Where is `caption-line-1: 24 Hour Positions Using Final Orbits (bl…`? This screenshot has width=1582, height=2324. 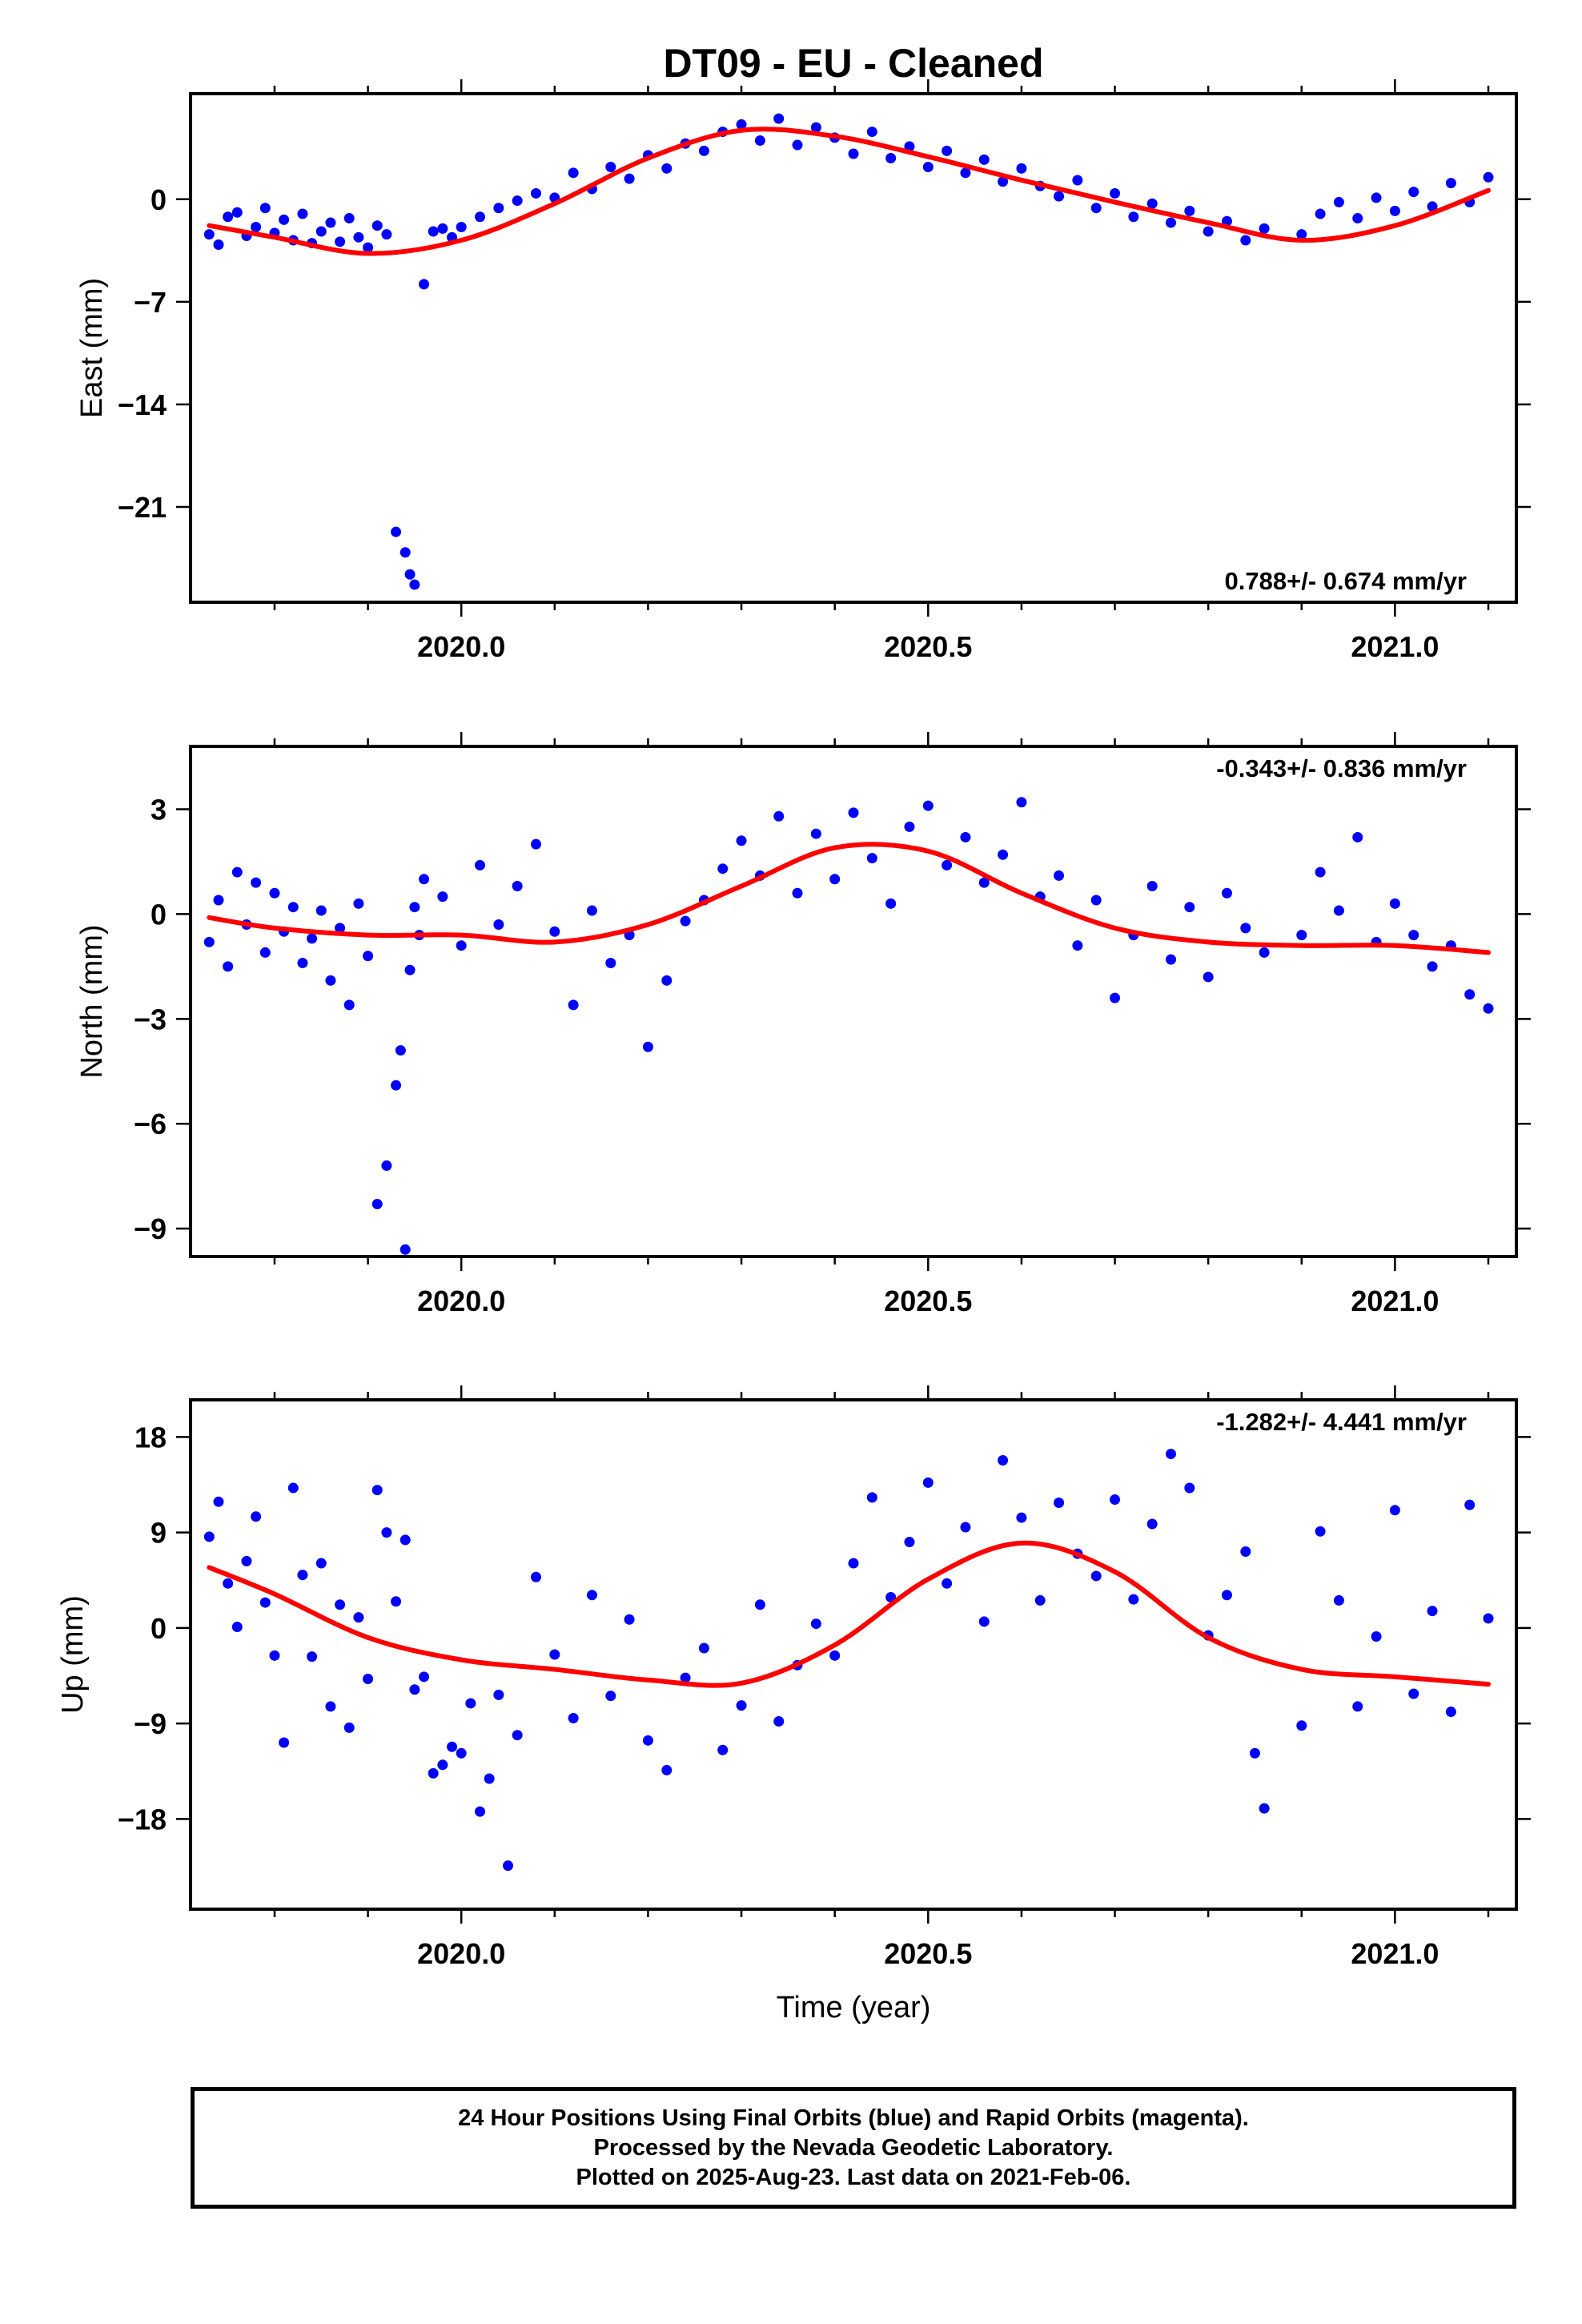
caption-line-1: 24 Hour Positions Using Final Orbits (bl… is located at coordinates (853, 2118).